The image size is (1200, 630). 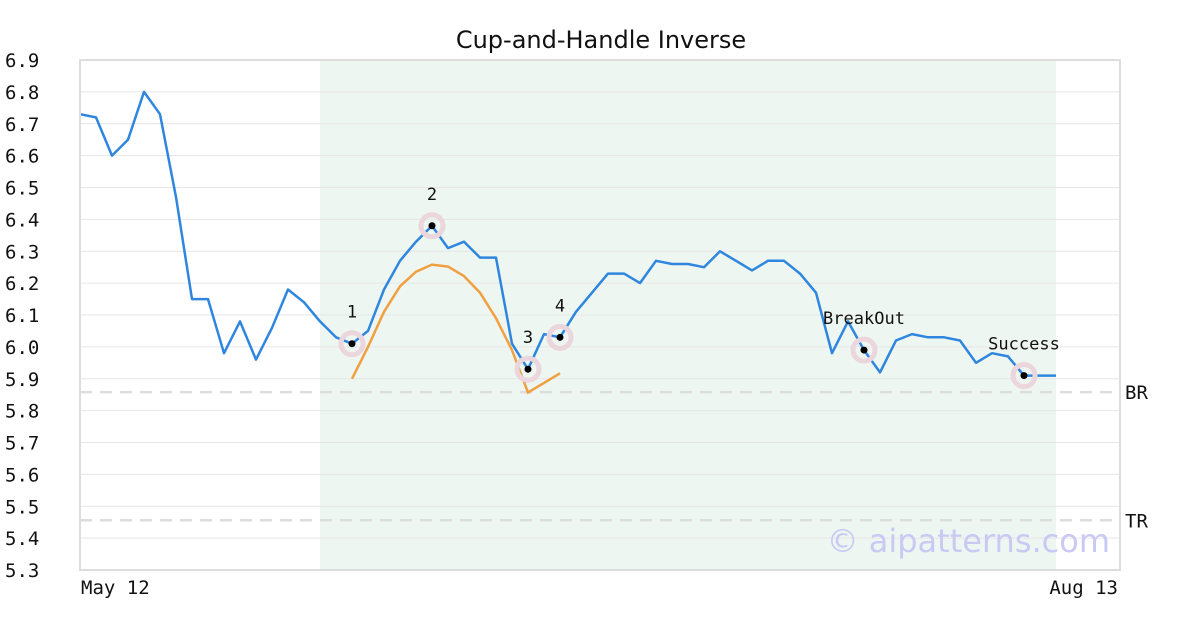 I want to click on y-tick-label: 6.8, so click(x=22, y=93).